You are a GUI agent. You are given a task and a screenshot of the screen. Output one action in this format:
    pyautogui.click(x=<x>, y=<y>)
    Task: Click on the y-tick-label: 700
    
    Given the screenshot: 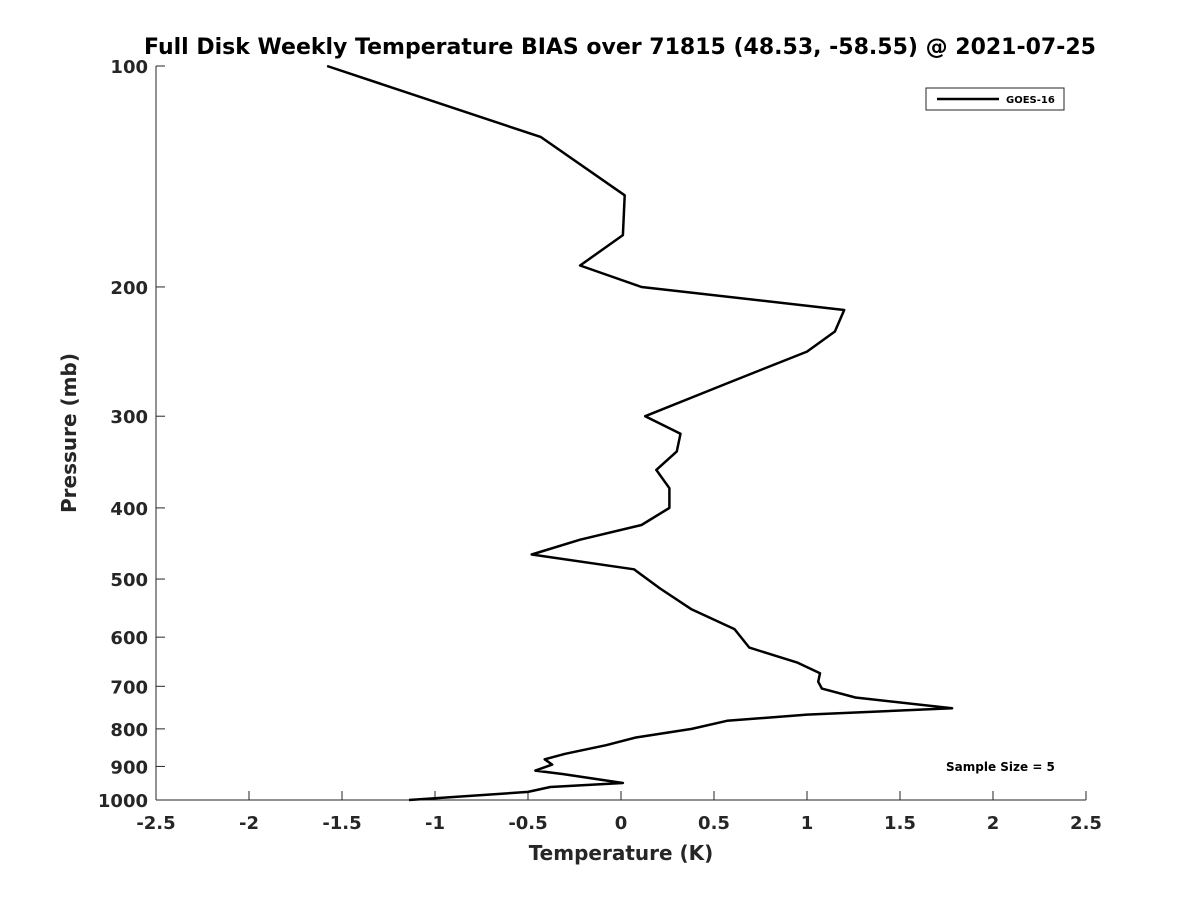 What is the action you would take?
    pyautogui.click(x=129, y=687)
    